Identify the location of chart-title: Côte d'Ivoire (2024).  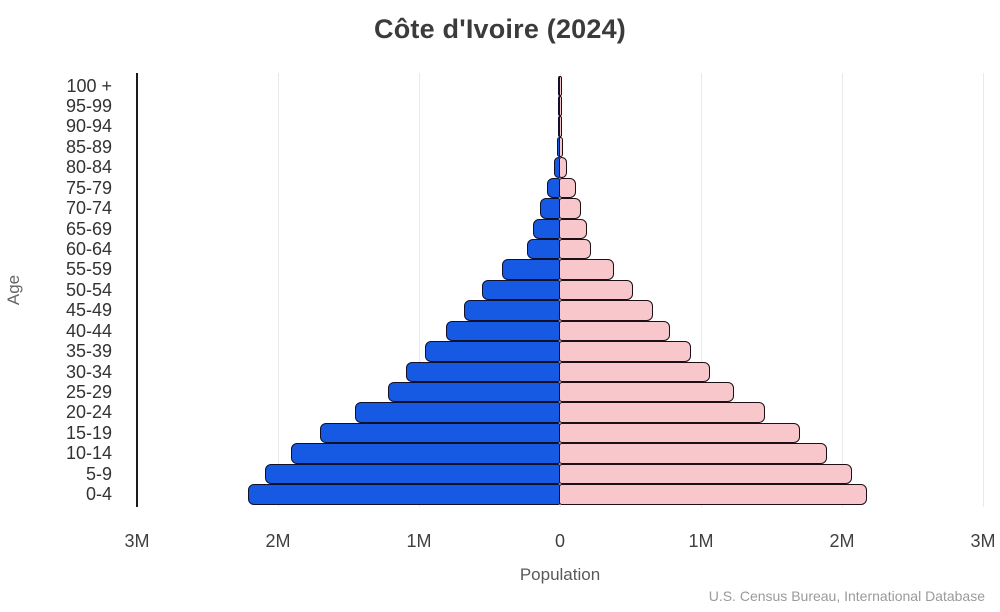
(500, 29).